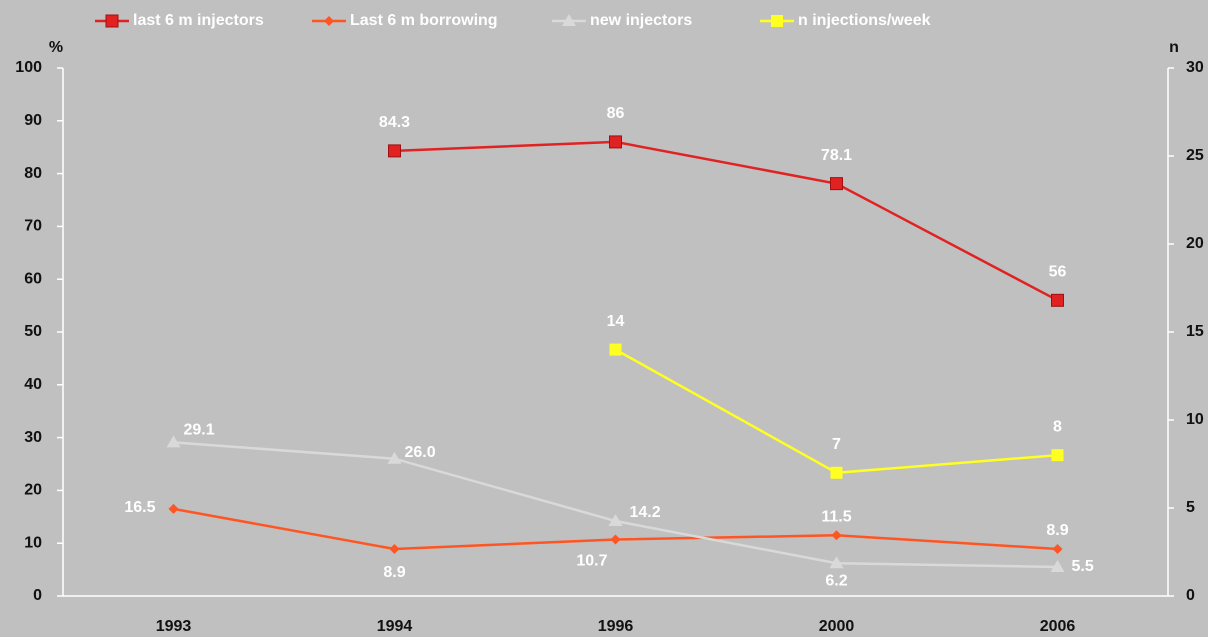  Describe the element at coordinates (33, 173) in the screenshot. I see `y-tick-label: 80` at that location.